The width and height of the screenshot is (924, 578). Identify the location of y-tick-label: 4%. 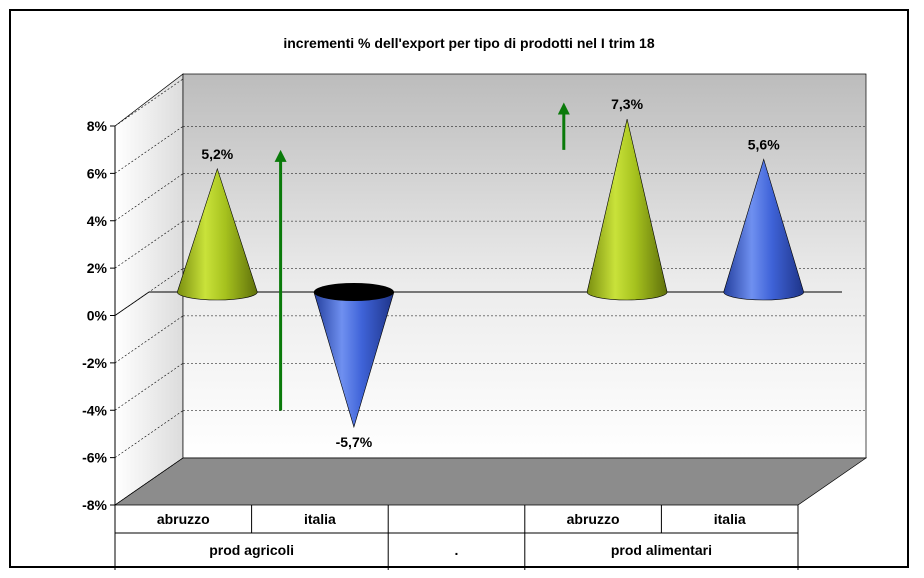
(97, 221).